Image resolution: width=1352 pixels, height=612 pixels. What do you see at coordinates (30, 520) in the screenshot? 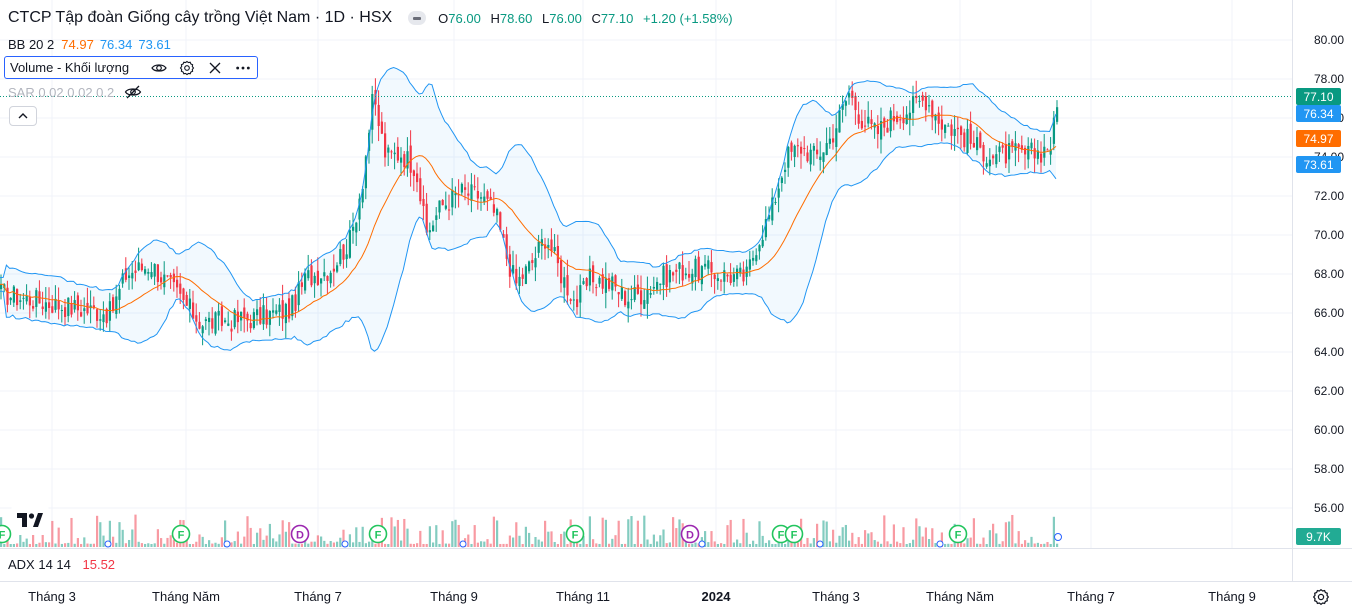
I see `tradingview-logo` at bounding box center [30, 520].